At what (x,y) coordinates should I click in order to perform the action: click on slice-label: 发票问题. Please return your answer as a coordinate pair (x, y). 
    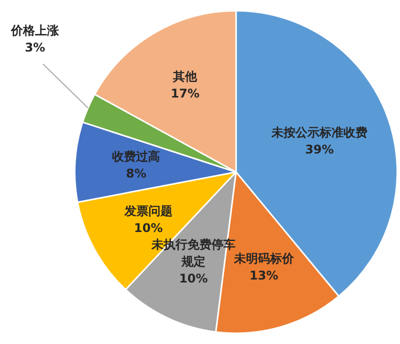
    Looking at the image, I should click on (147, 211).